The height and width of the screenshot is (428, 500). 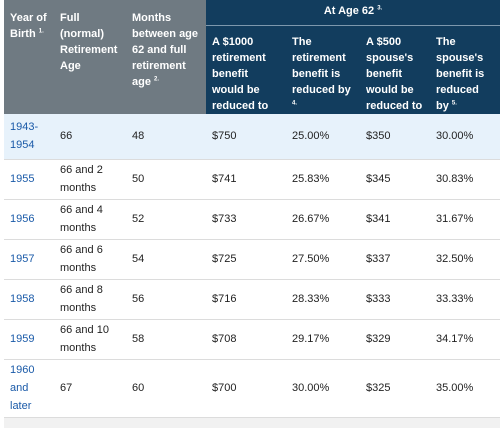 What do you see at coordinates (90, 339) in the screenshot?
I see `full-retirement-age-cell: 66 and 10 months` at bounding box center [90, 339].